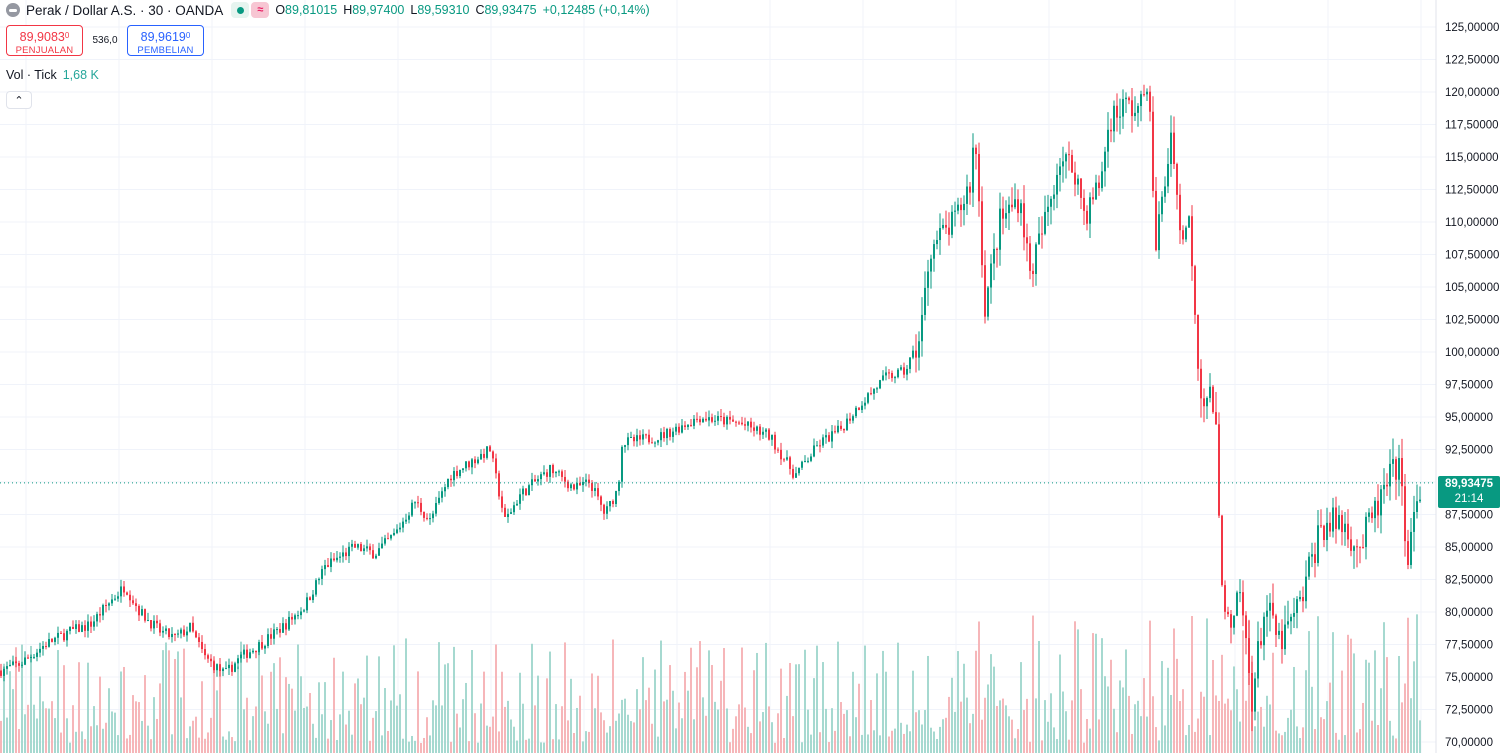 Image resolution: width=1509 pixels, height=753 pixels. I want to click on collapse-legend-button: ⌃, so click(19, 100).